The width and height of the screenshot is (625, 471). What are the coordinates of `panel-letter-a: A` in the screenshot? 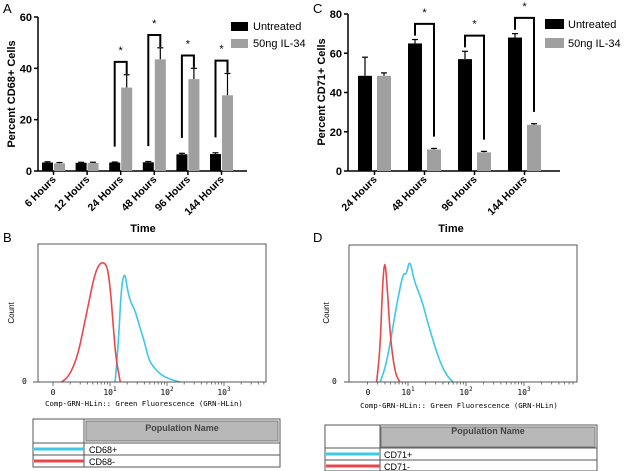 It's located at (7, 8).